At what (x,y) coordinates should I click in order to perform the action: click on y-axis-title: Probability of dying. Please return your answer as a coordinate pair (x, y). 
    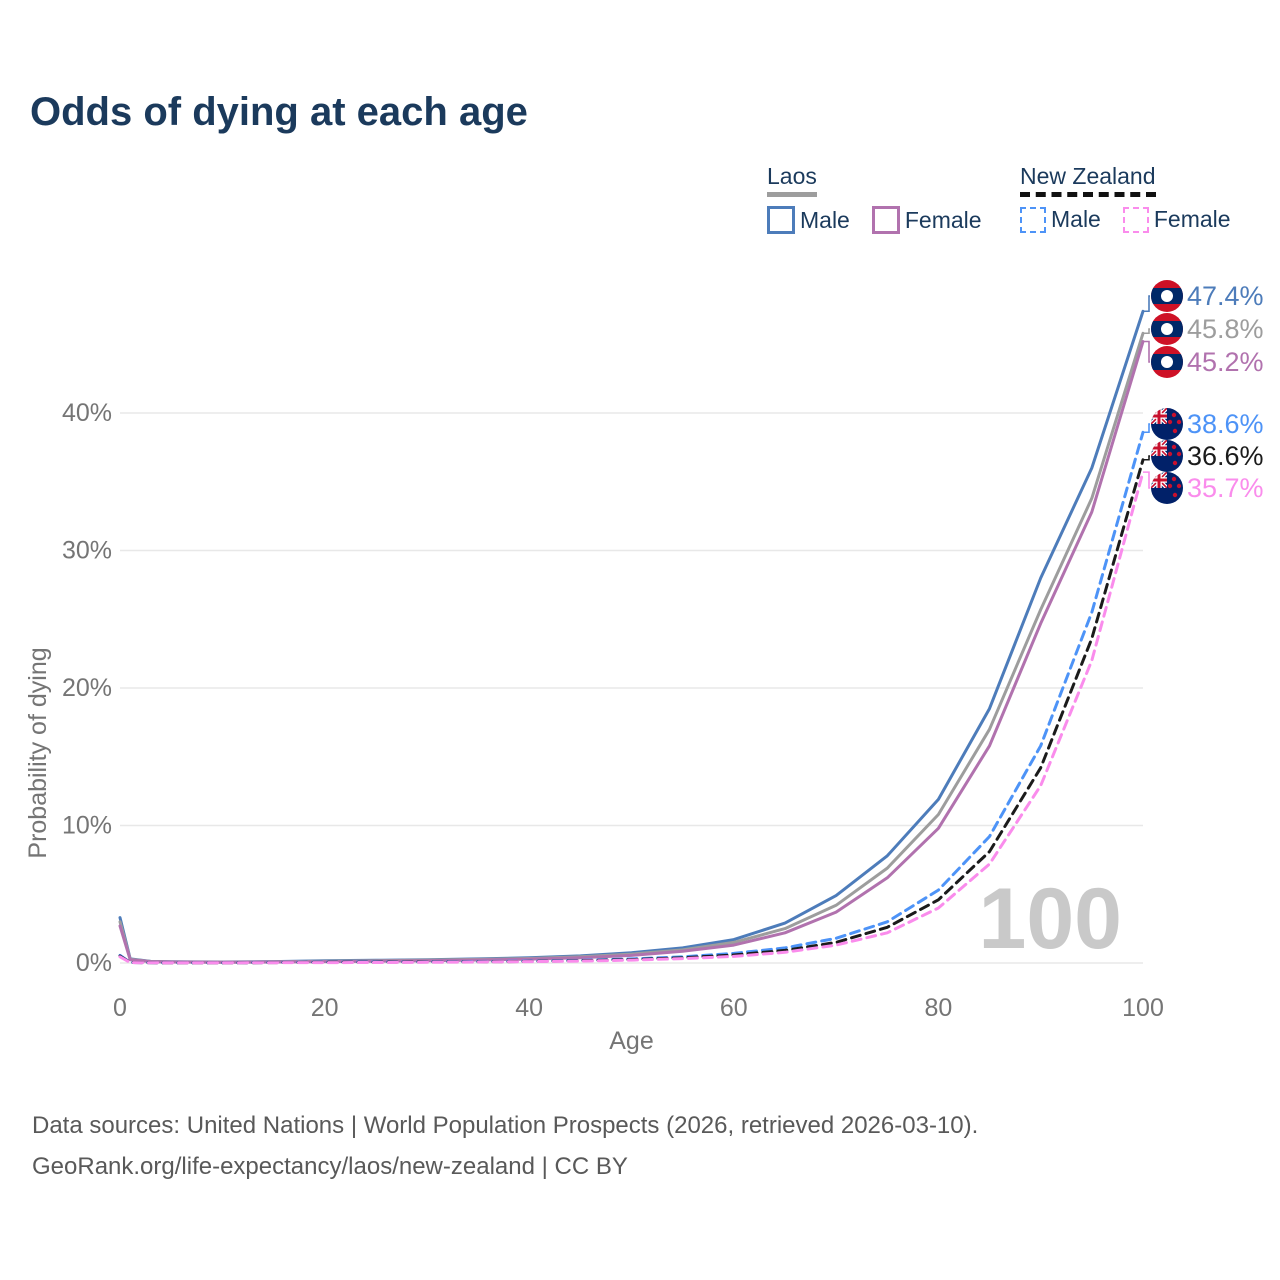
    Looking at the image, I should click on (38, 752).